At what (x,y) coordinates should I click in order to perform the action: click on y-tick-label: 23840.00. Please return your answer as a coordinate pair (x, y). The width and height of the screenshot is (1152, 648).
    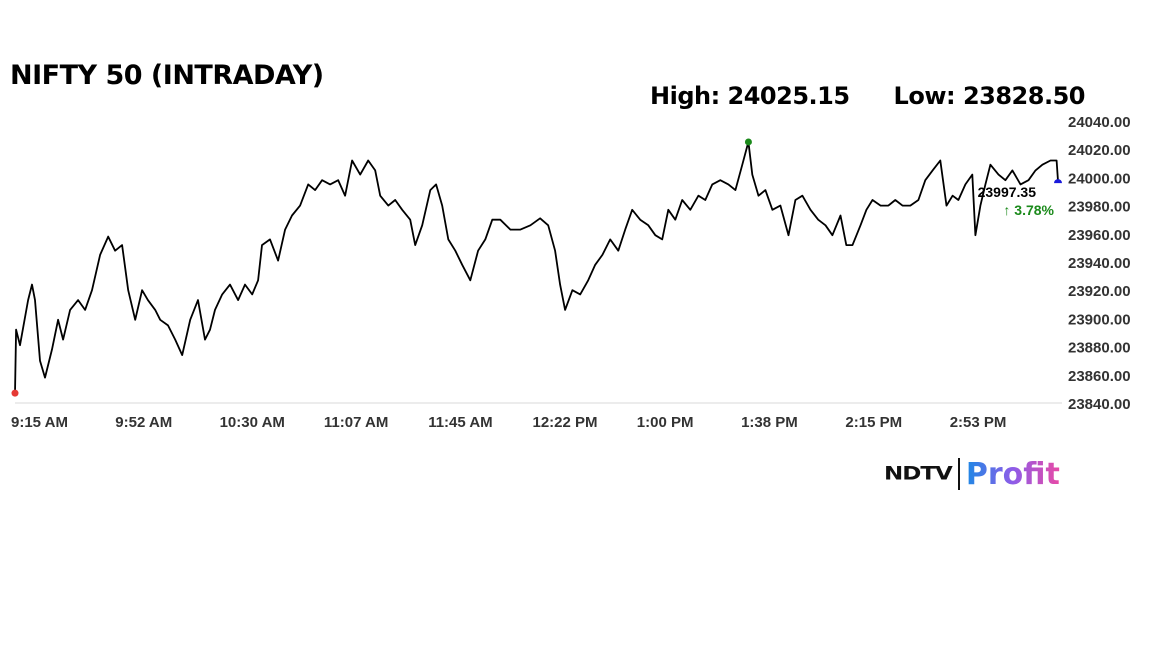
    Looking at the image, I should click on (1099, 404).